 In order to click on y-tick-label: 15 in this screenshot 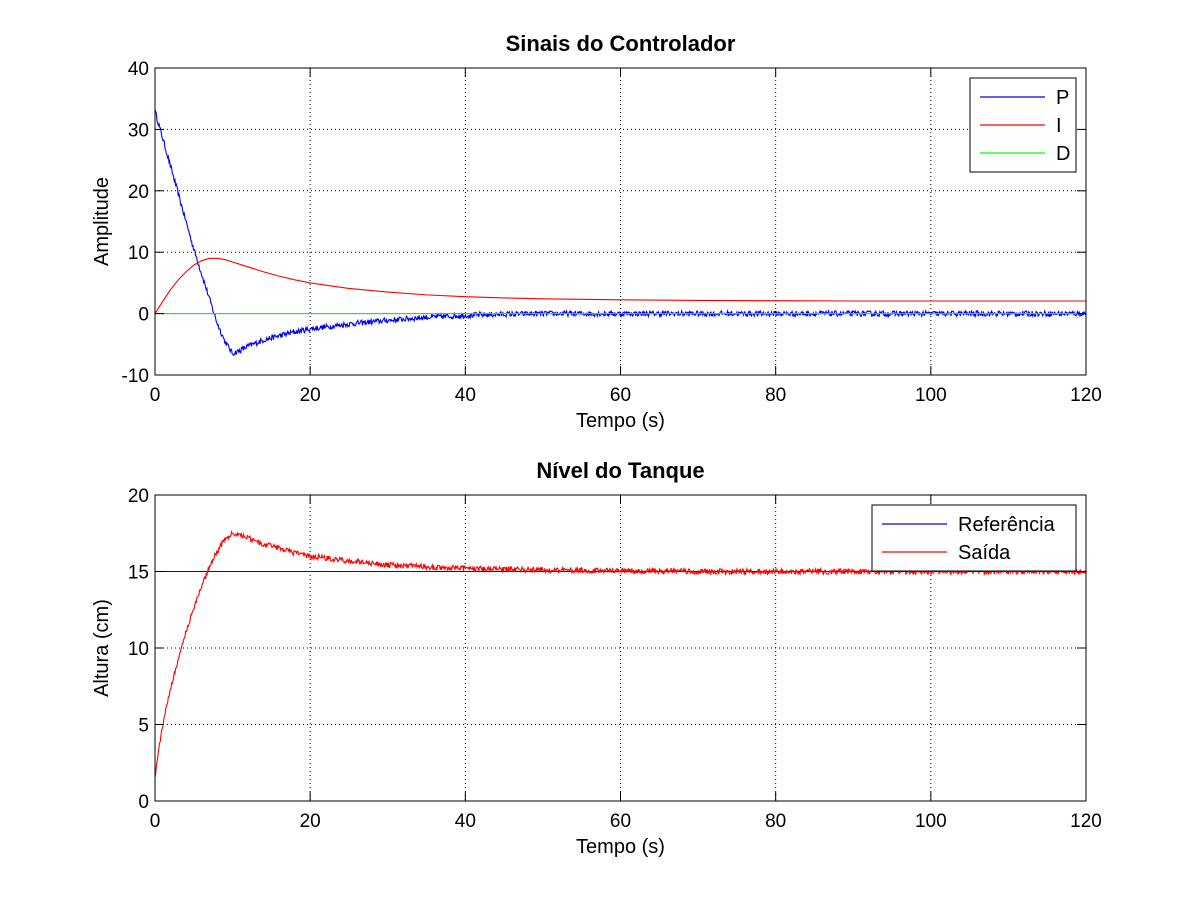, I will do `click(138, 573)`.